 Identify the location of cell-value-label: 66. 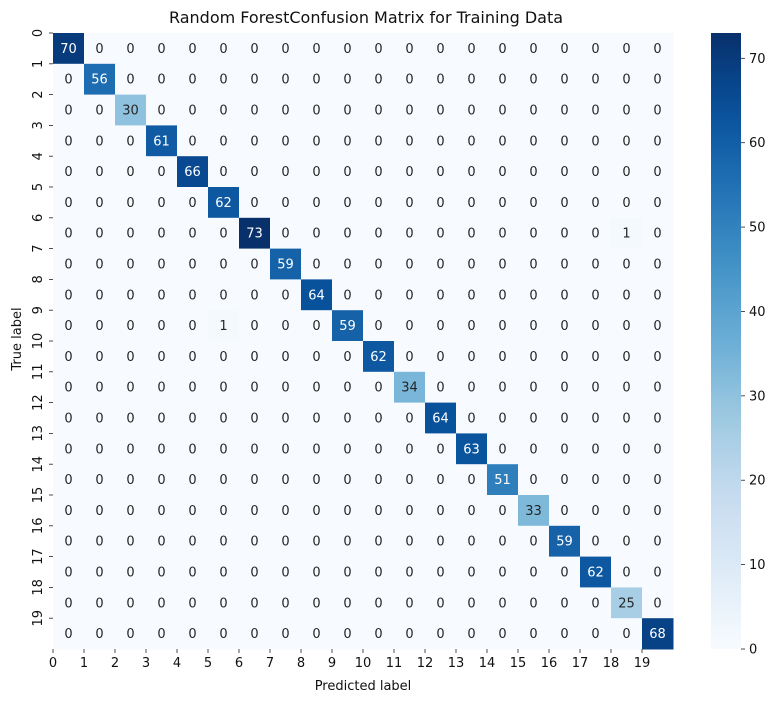
(192, 172).